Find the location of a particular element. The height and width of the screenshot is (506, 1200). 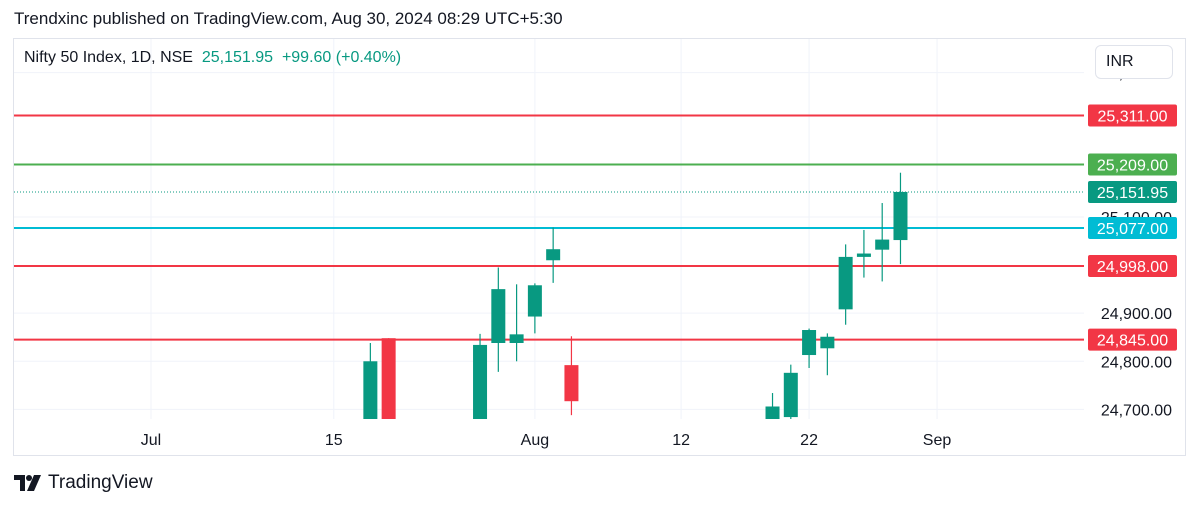

symbol-change: +99.60 (+0.40%) is located at coordinates (341, 57).